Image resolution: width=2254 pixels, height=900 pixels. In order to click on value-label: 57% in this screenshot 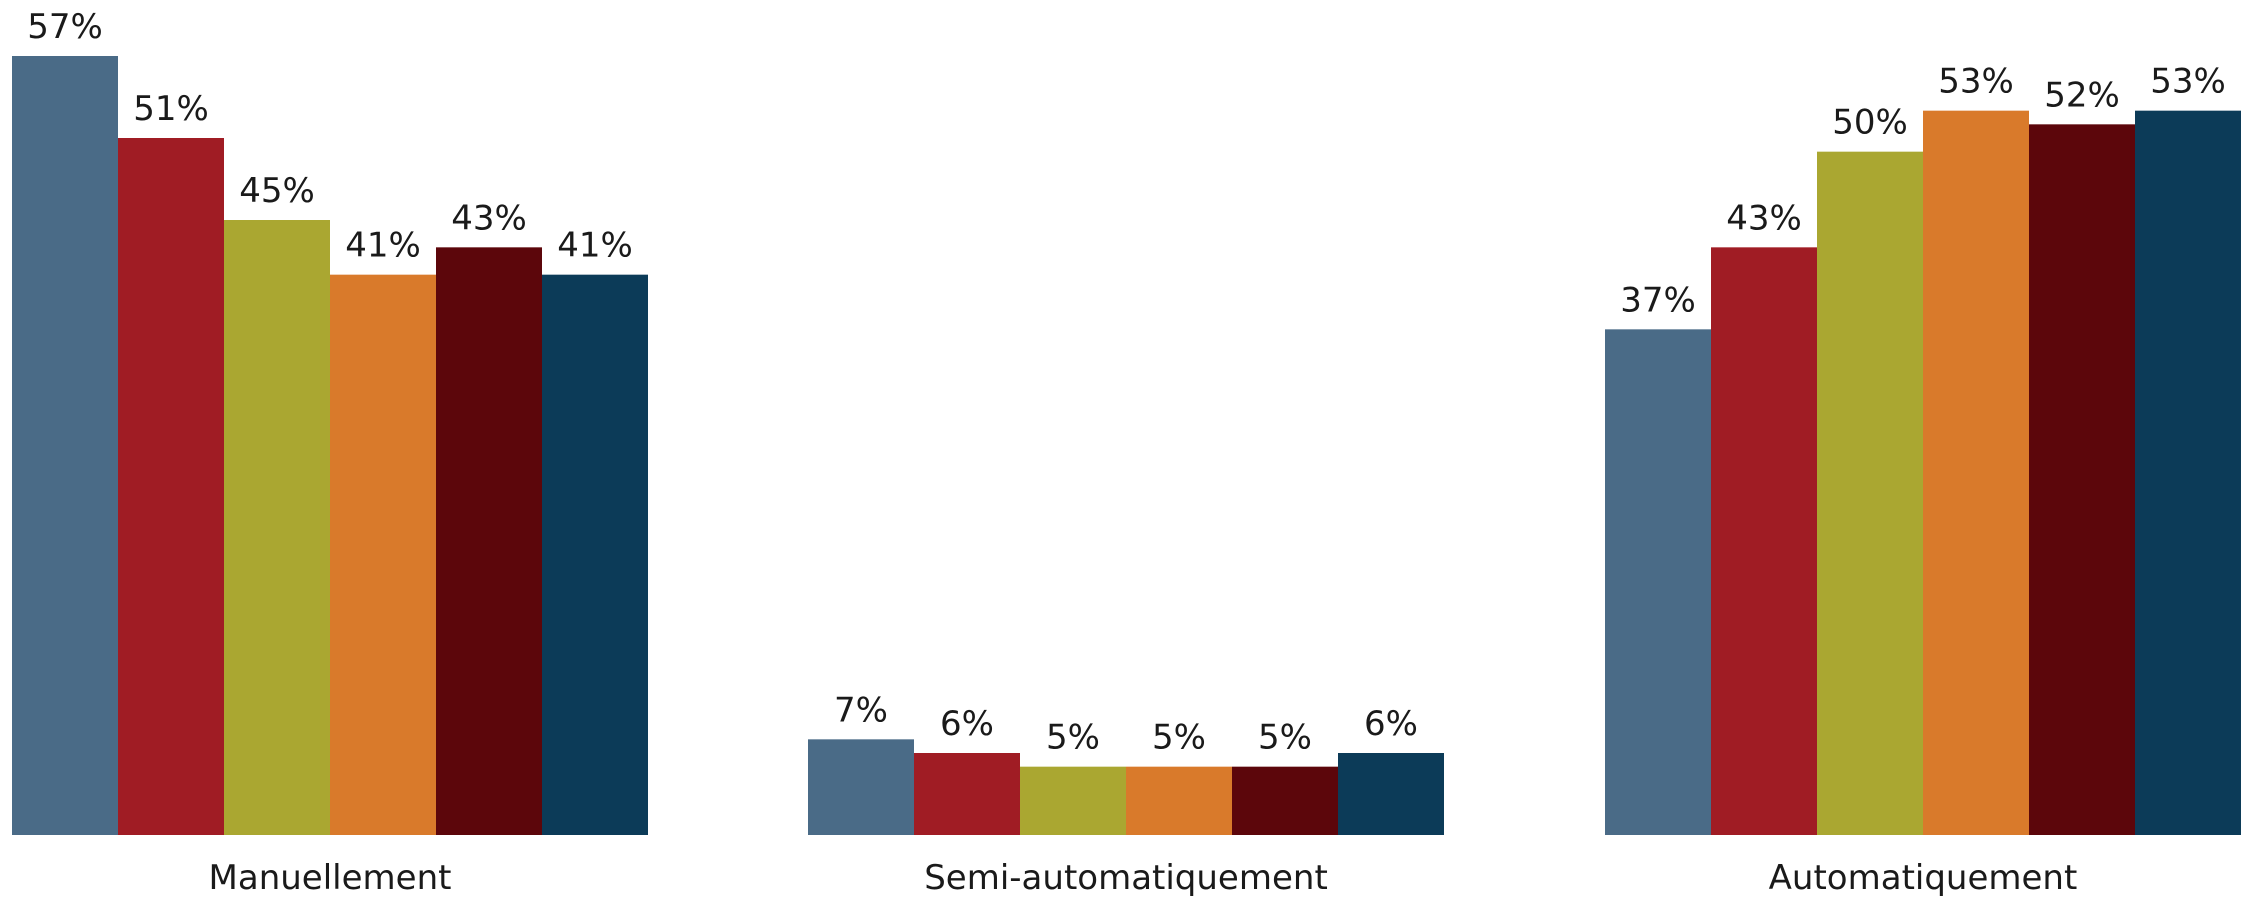, I will do `click(65, 27)`.